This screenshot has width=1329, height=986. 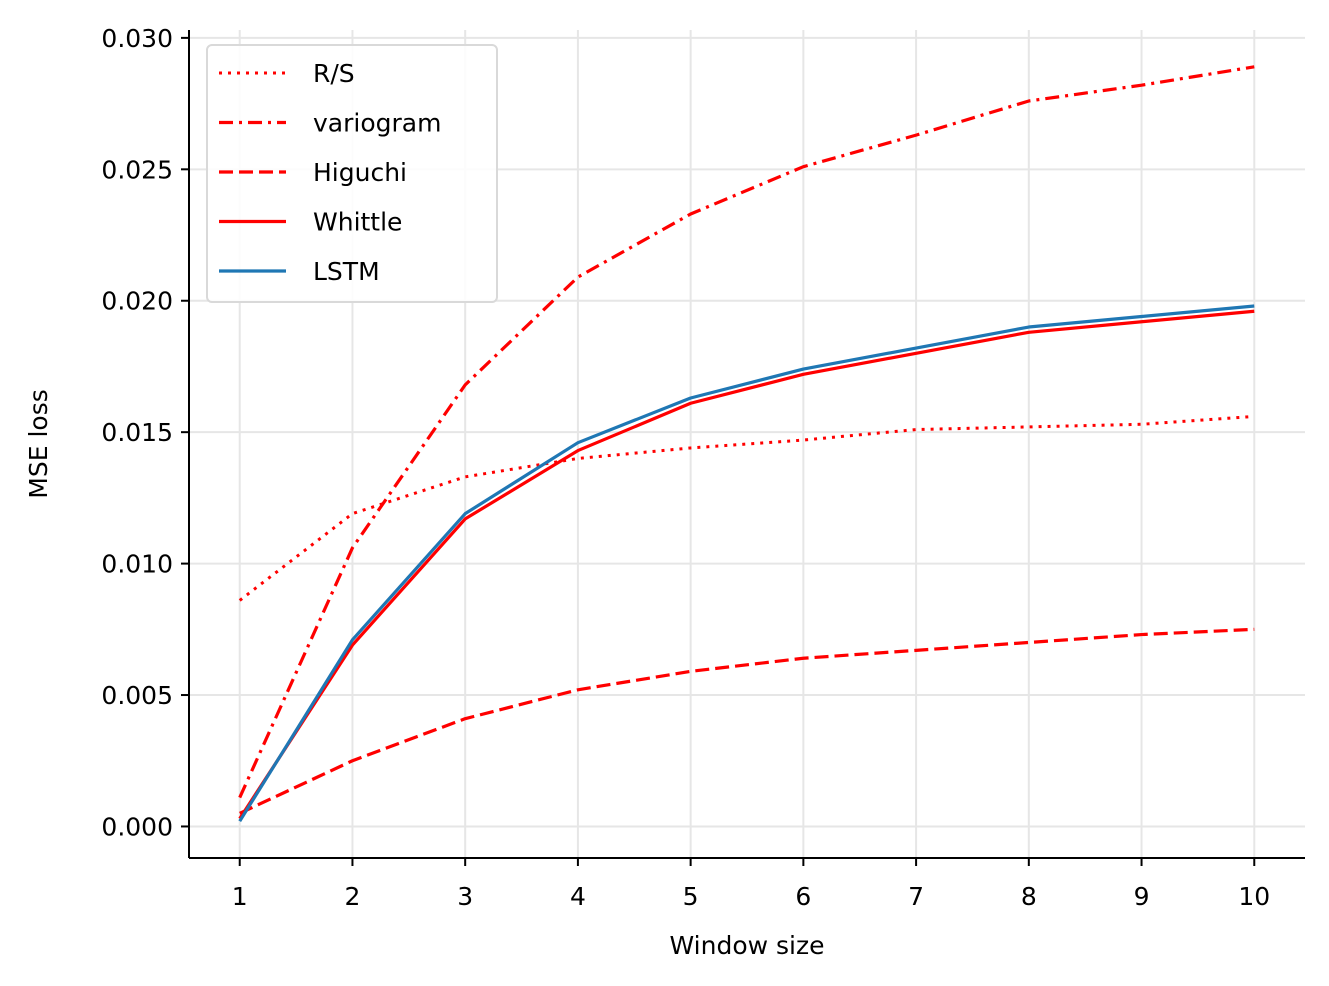 What do you see at coordinates (691, 896) in the screenshot?
I see `x-tick-label: 5` at bounding box center [691, 896].